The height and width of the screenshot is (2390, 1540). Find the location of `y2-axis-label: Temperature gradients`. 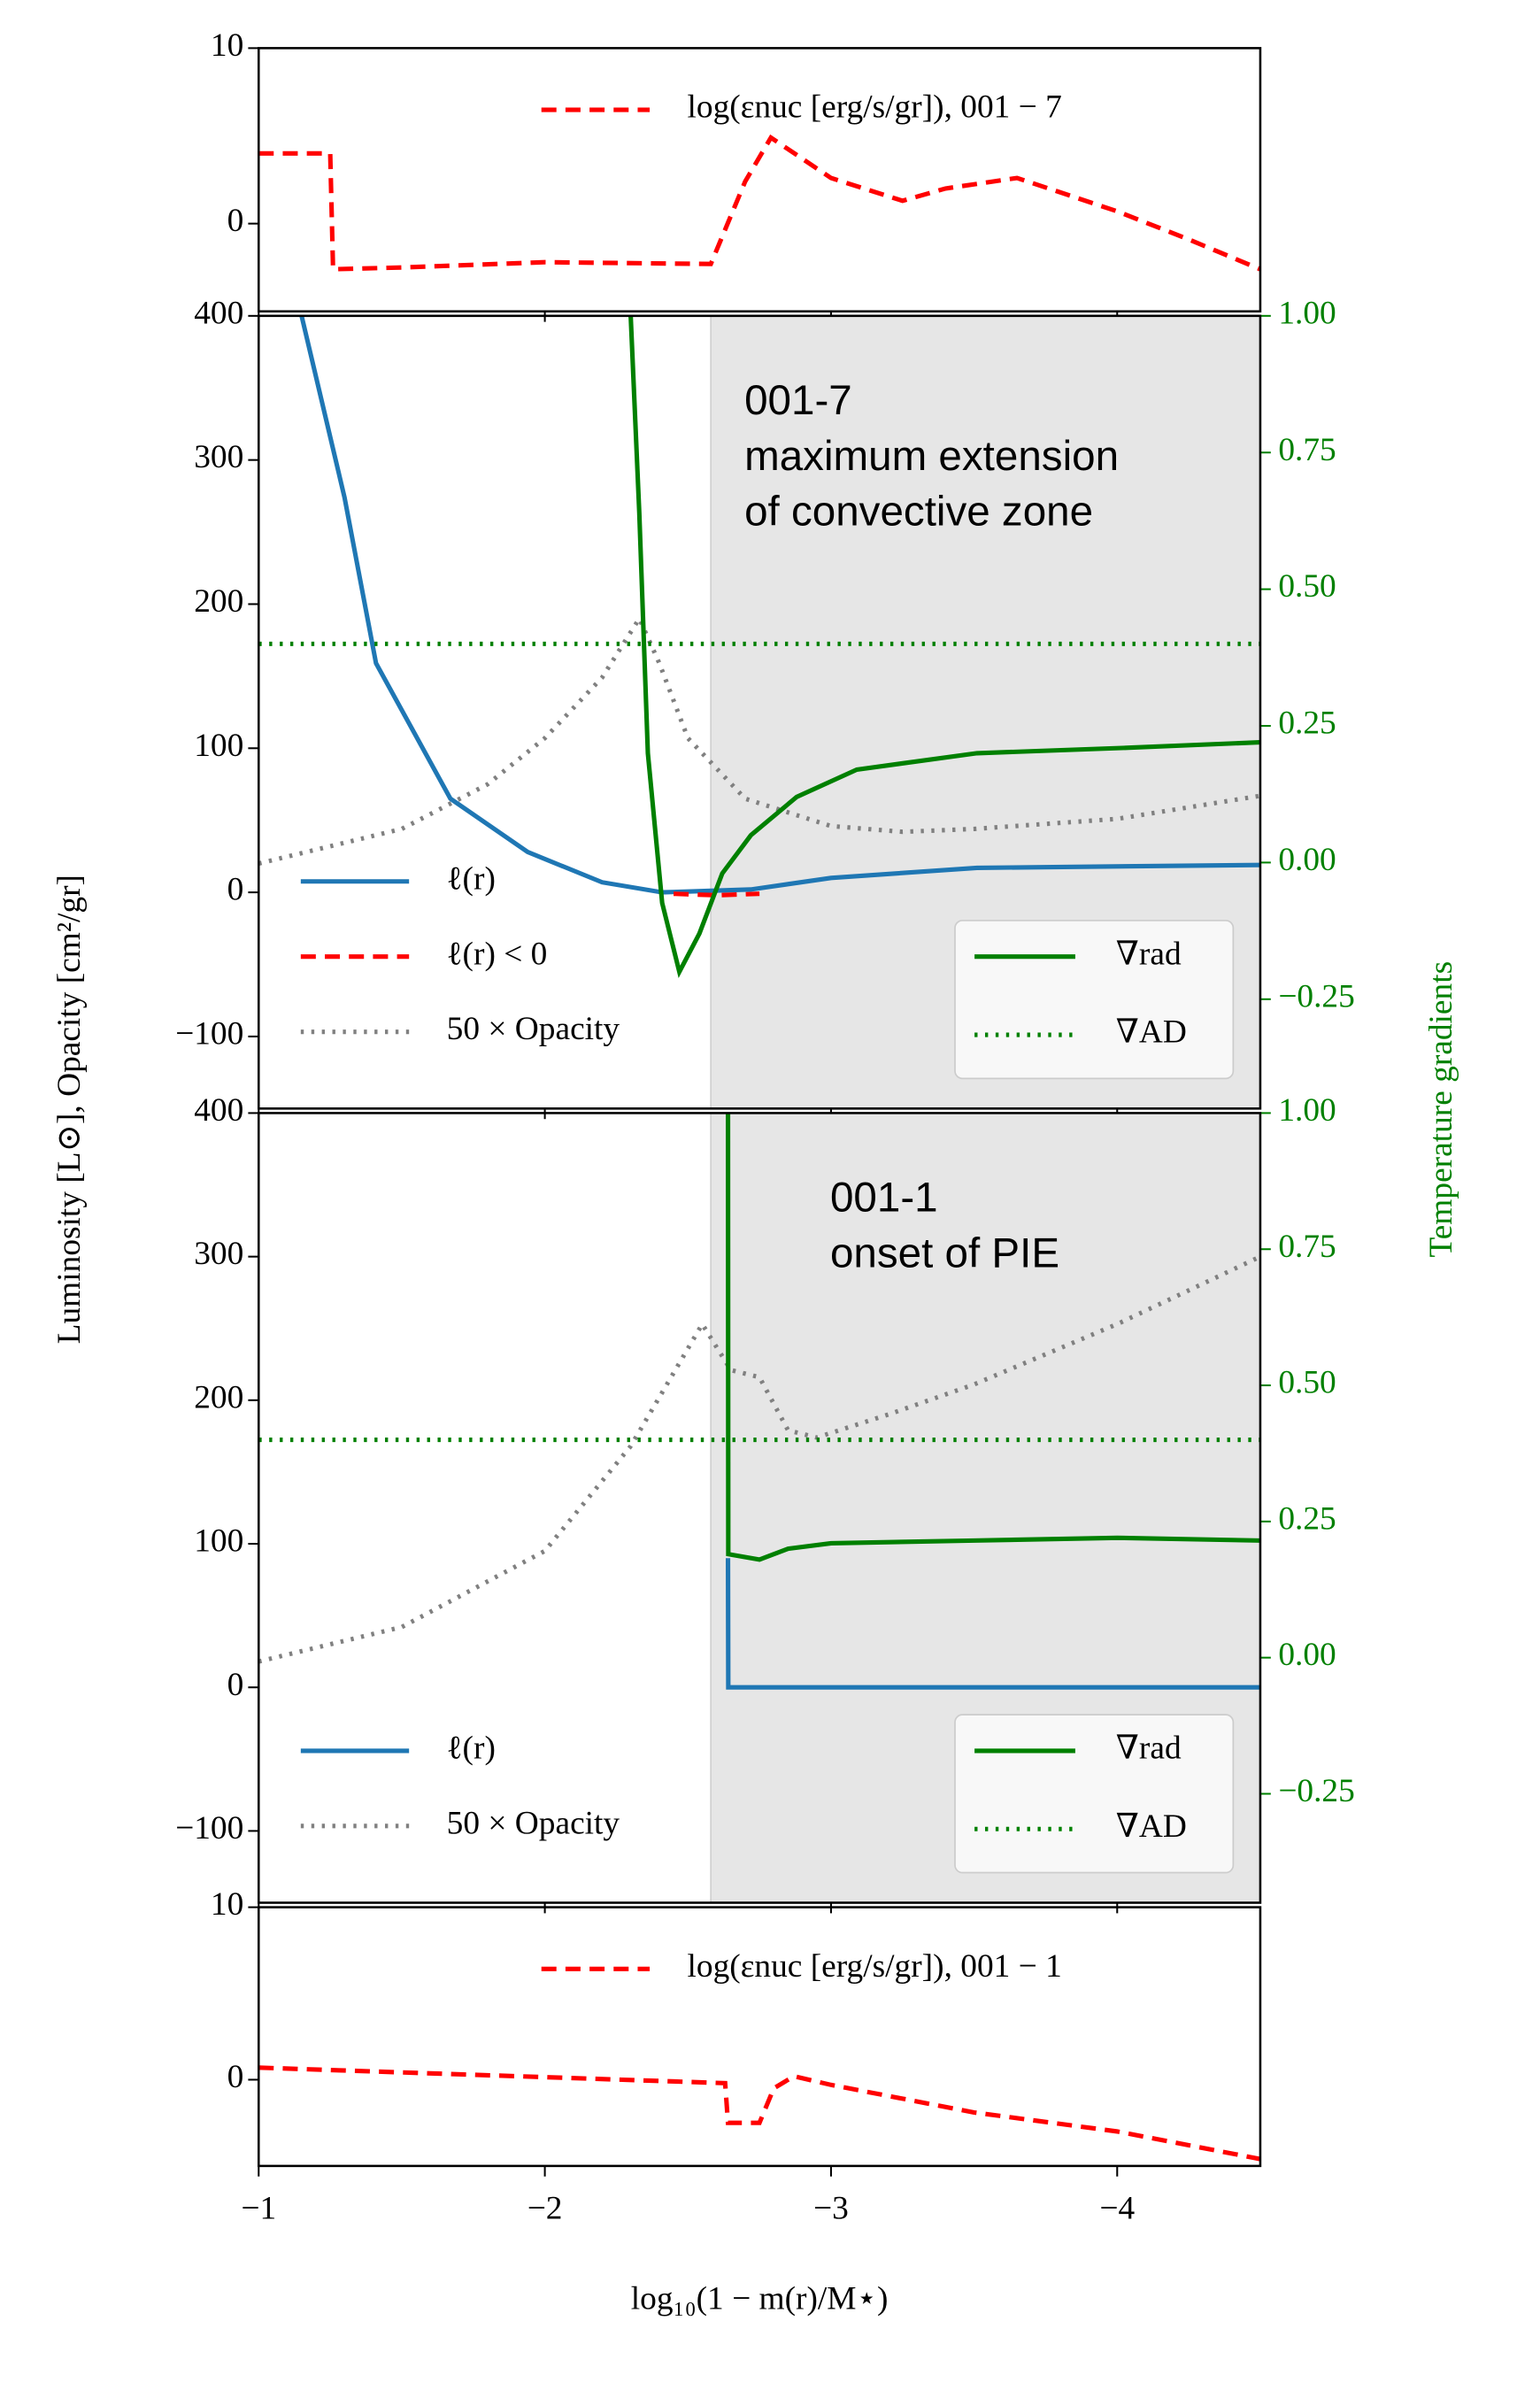

y2-axis-label: Temperature gradients is located at coordinates (1441, 1109).